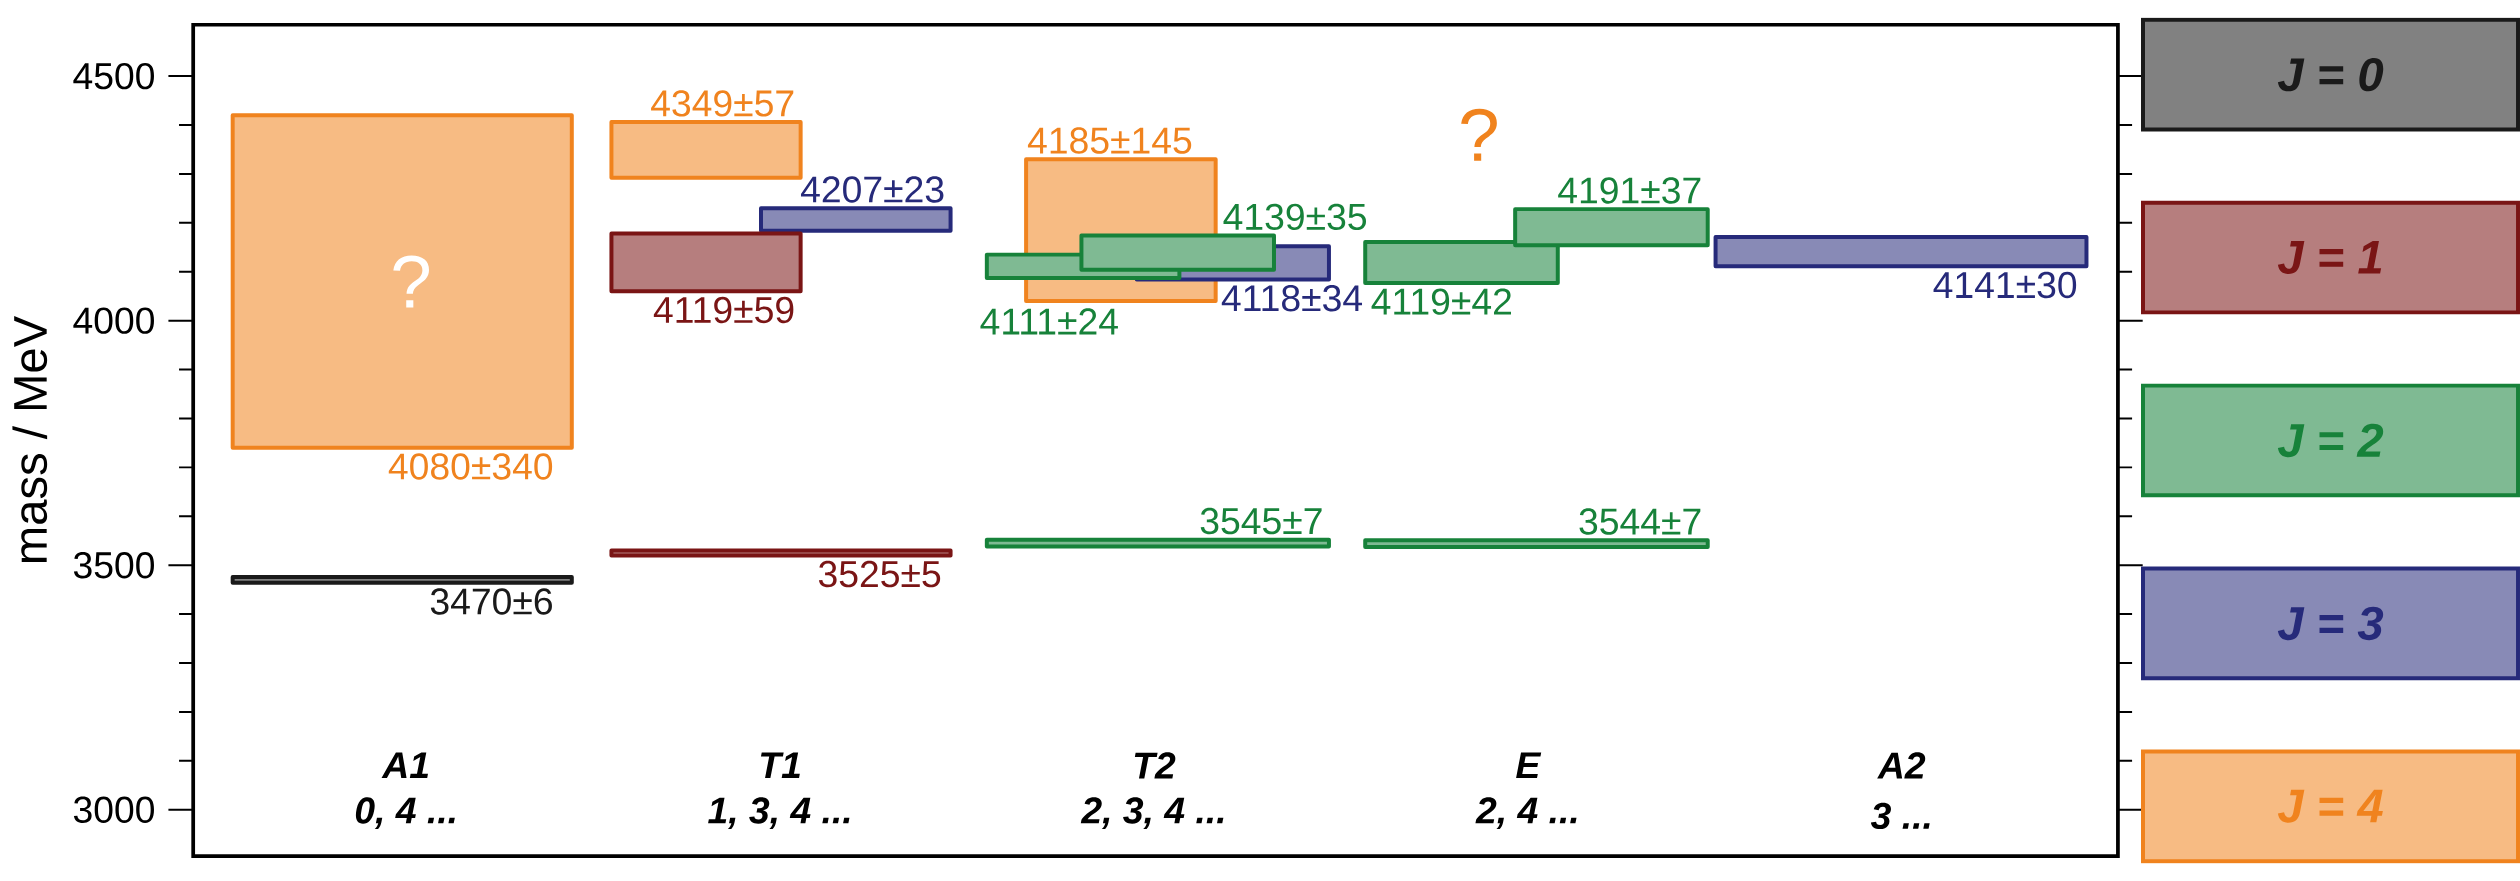  Describe the element at coordinates (2330, 623) in the screenshot. I see `text: J = 3` at that location.